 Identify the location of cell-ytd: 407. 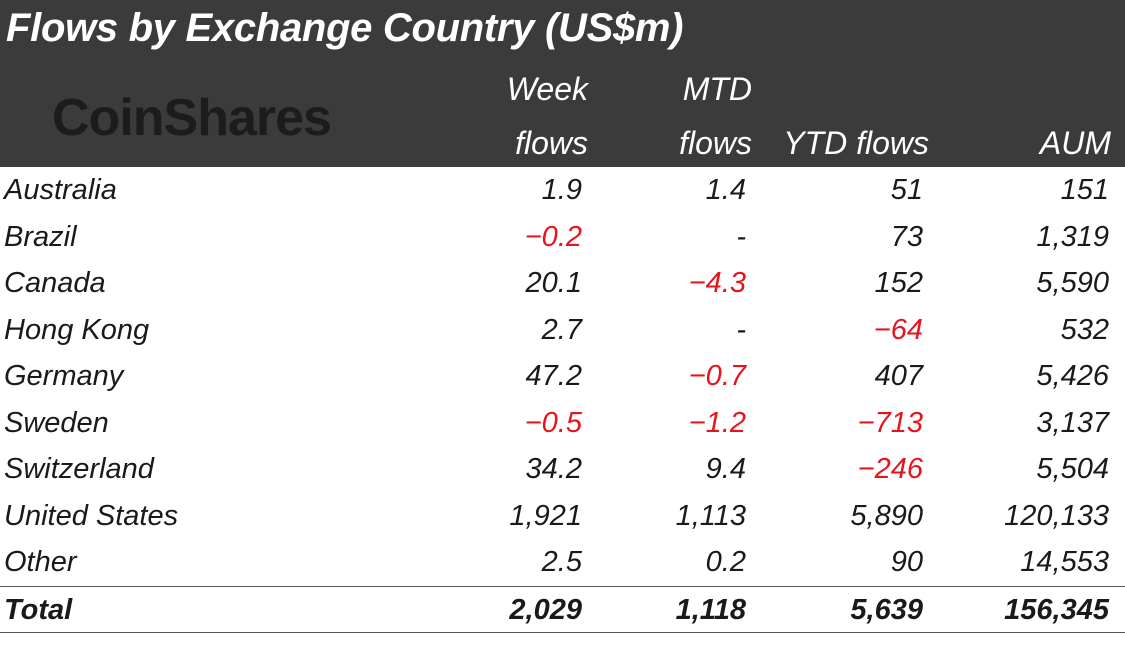
(898, 376).